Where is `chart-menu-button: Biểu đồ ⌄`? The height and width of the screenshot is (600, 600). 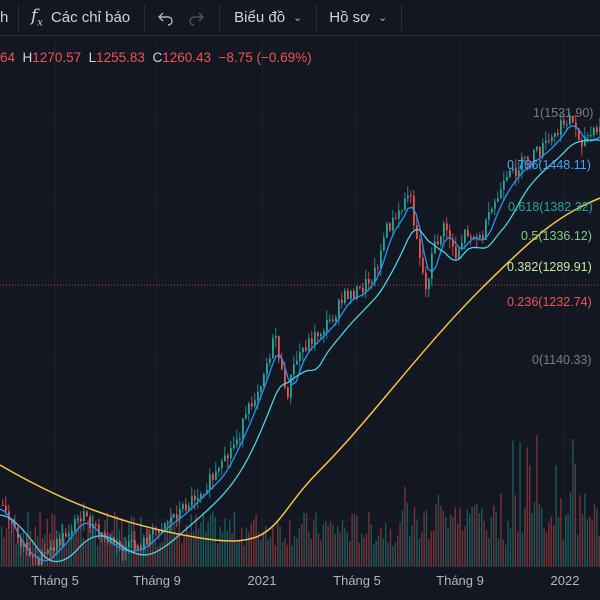 chart-menu-button: Biểu đồ ⌄ is located at coordinates (268, 18).